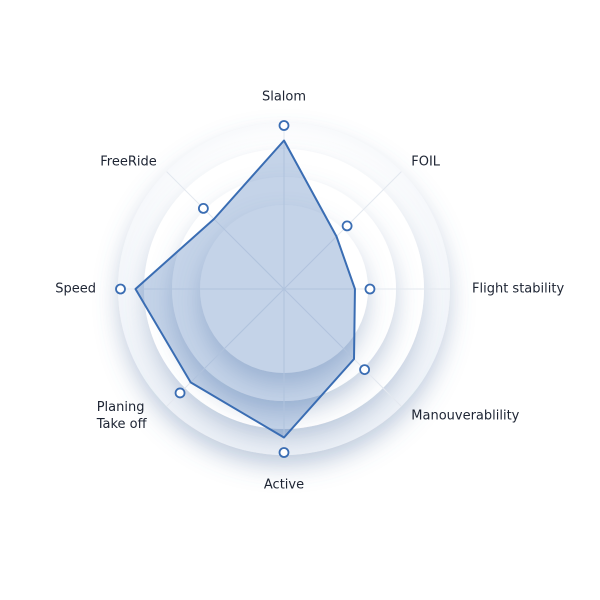 The height and width of the screenshot is (600, 600). I want to click on category-label: FOIL, so click(426, 162).